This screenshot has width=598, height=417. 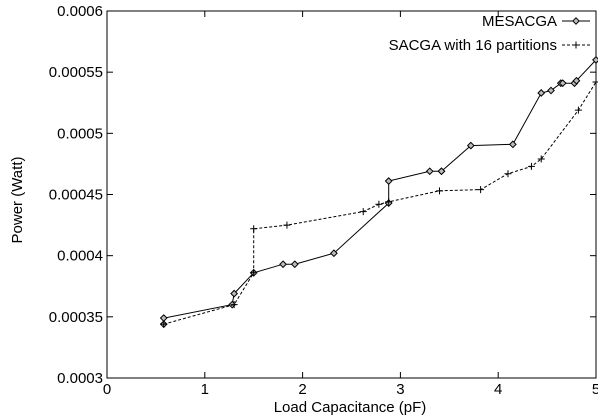 What do you see at coordinates (80, 256) in the screenshot?
I see `y-tick-label: 0.0004` at bounding box center [80, 256].